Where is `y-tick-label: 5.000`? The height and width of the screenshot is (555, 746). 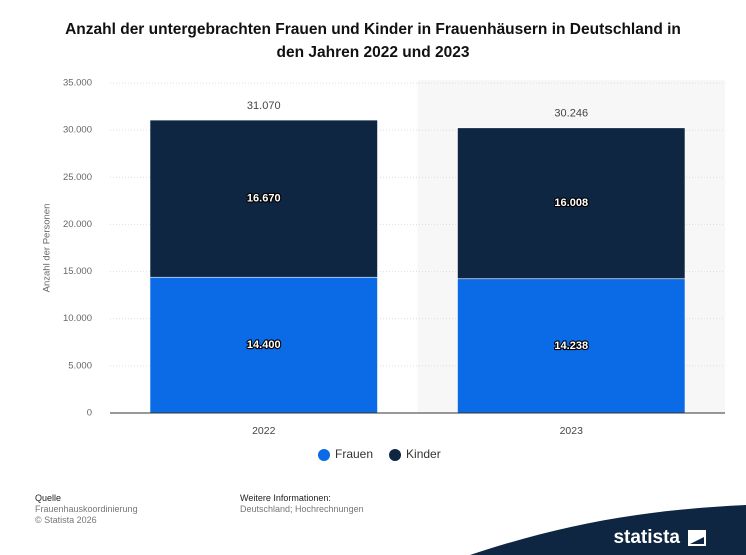 y-tick-label: 5.000 is located at coordinates (80, 365).